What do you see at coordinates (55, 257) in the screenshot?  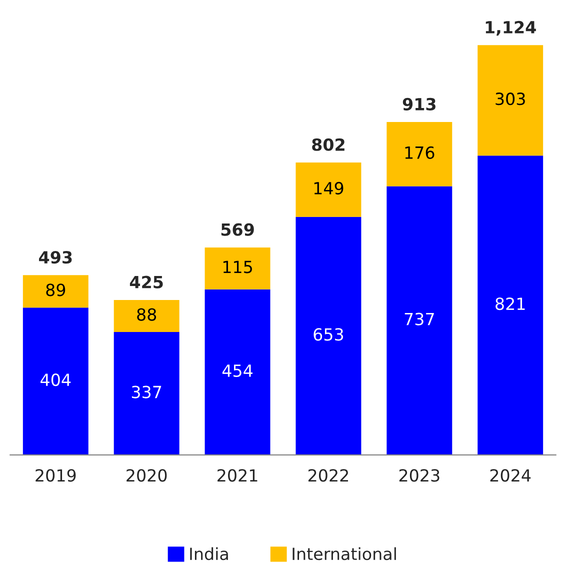 I see `total-label: 493` at bounding box center [55, 257].